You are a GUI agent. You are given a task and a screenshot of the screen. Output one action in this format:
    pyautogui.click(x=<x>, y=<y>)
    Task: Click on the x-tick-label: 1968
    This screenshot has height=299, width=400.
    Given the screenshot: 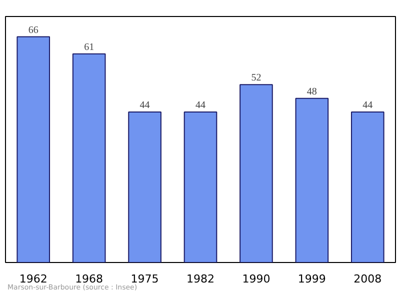 What is the action you would take?
    pyautogui.click(x=89, y=279)
    